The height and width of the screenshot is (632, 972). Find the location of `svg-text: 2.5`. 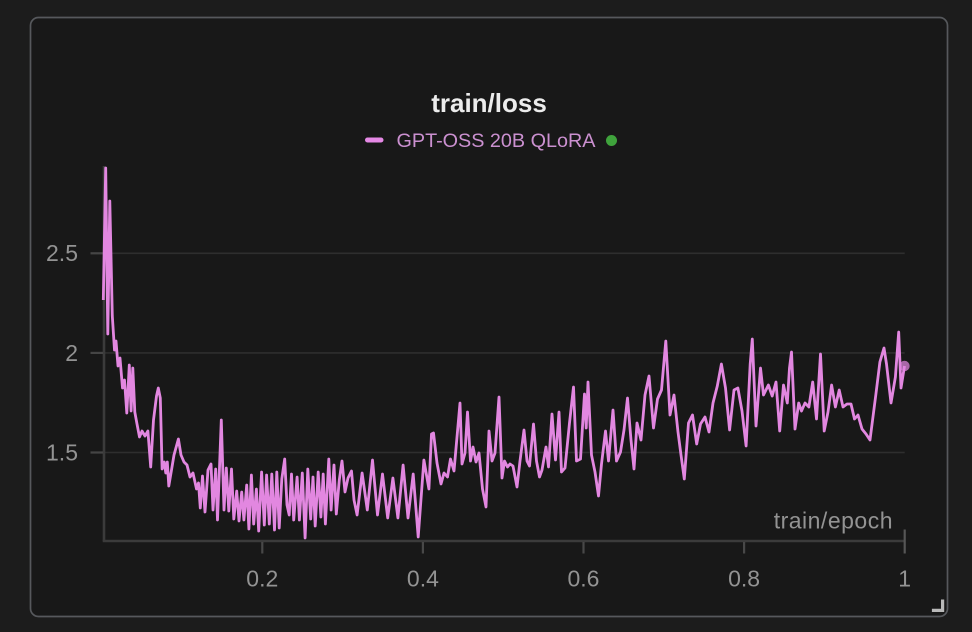

svg-text: 2.5 is located at coordinates (62, 253).